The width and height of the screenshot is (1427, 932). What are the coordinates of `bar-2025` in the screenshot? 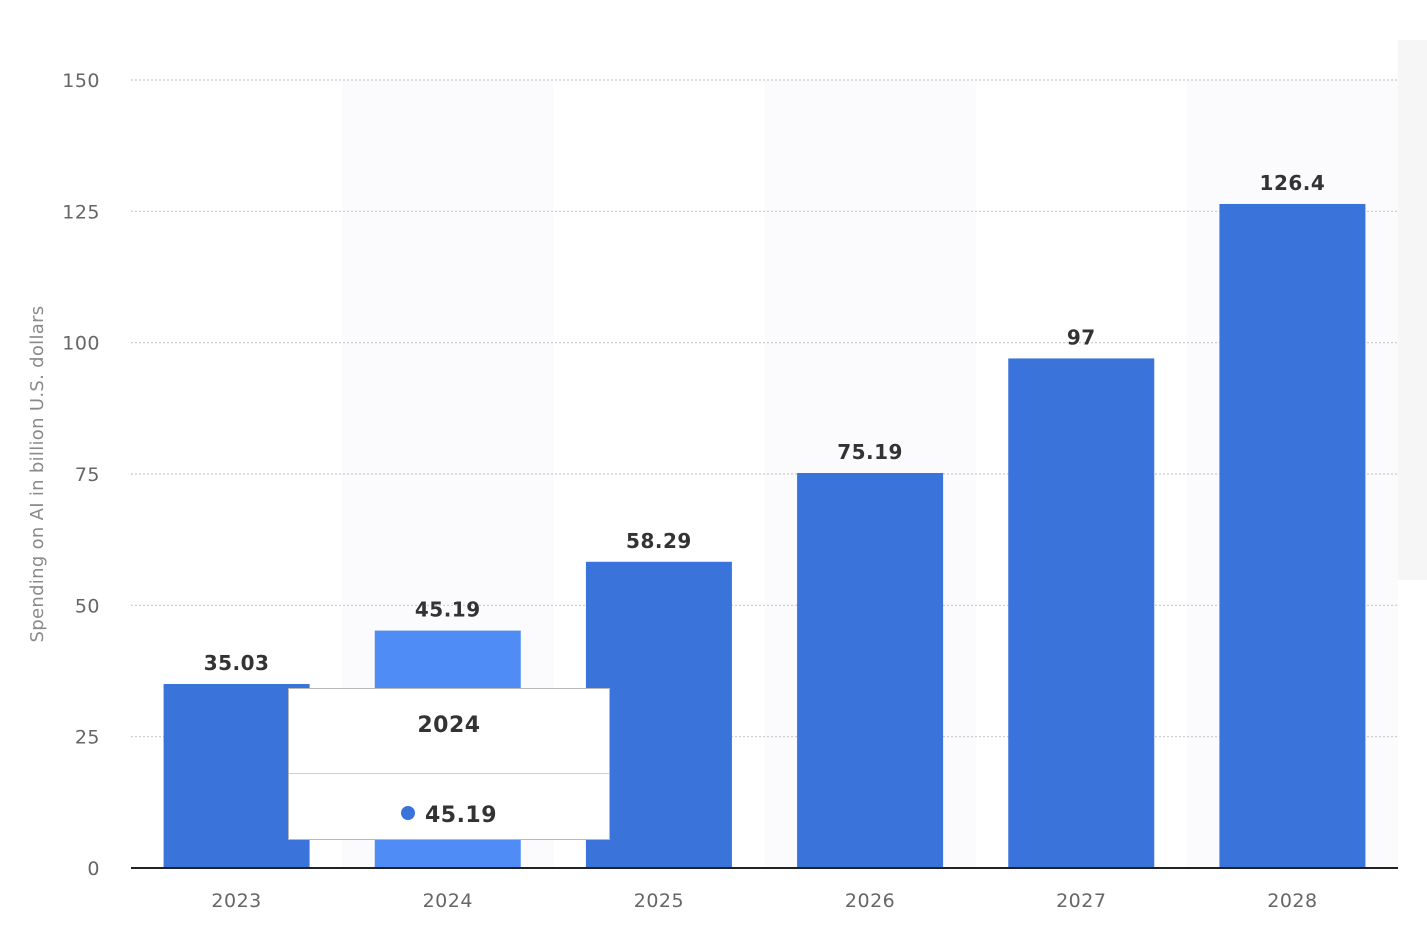 It's located at (658, 714).